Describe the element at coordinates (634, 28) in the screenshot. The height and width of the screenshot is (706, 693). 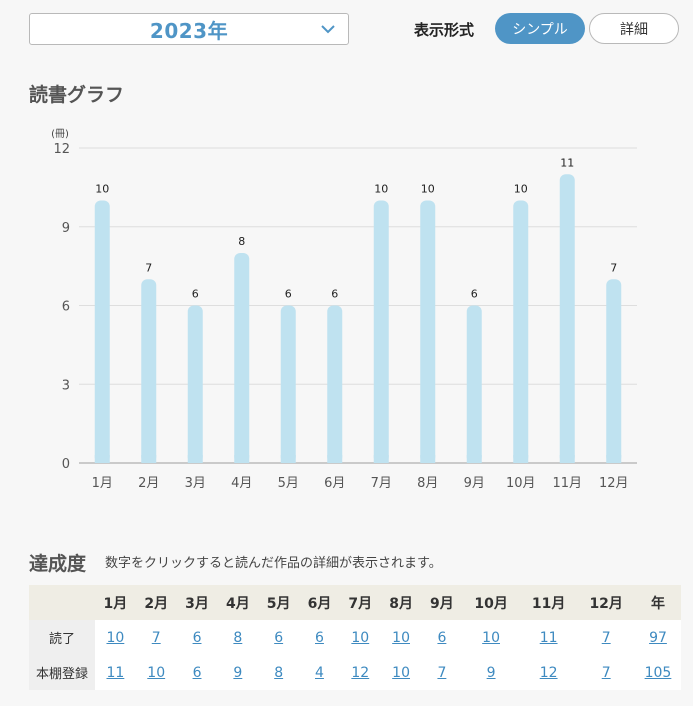
I see `detail-view-button: 詳細` at that location.